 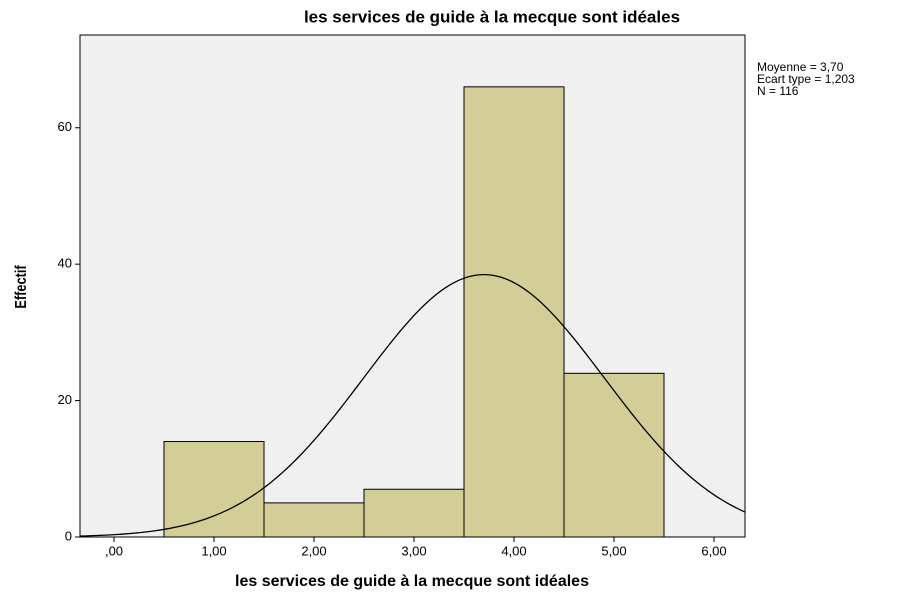 What do you see at coordinates (213, 550) in the screenshot?
I see `x-tick-label: 1,00` at bounding box center [213, 550].